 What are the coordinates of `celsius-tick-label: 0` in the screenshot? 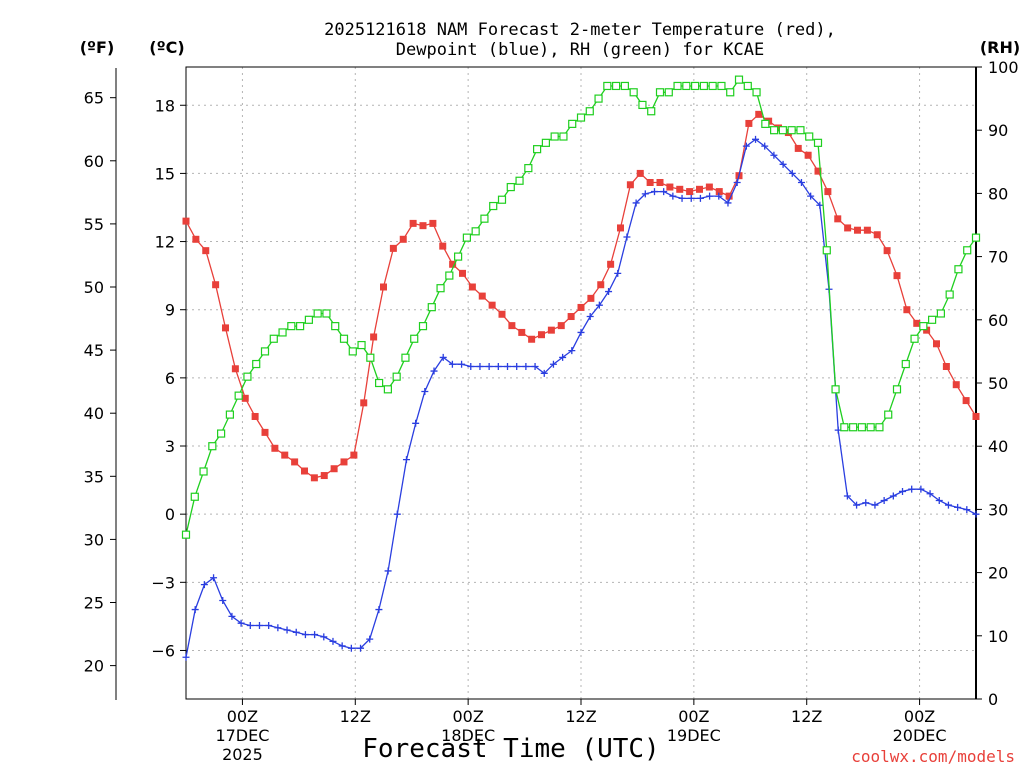 It's located at (170, 514).